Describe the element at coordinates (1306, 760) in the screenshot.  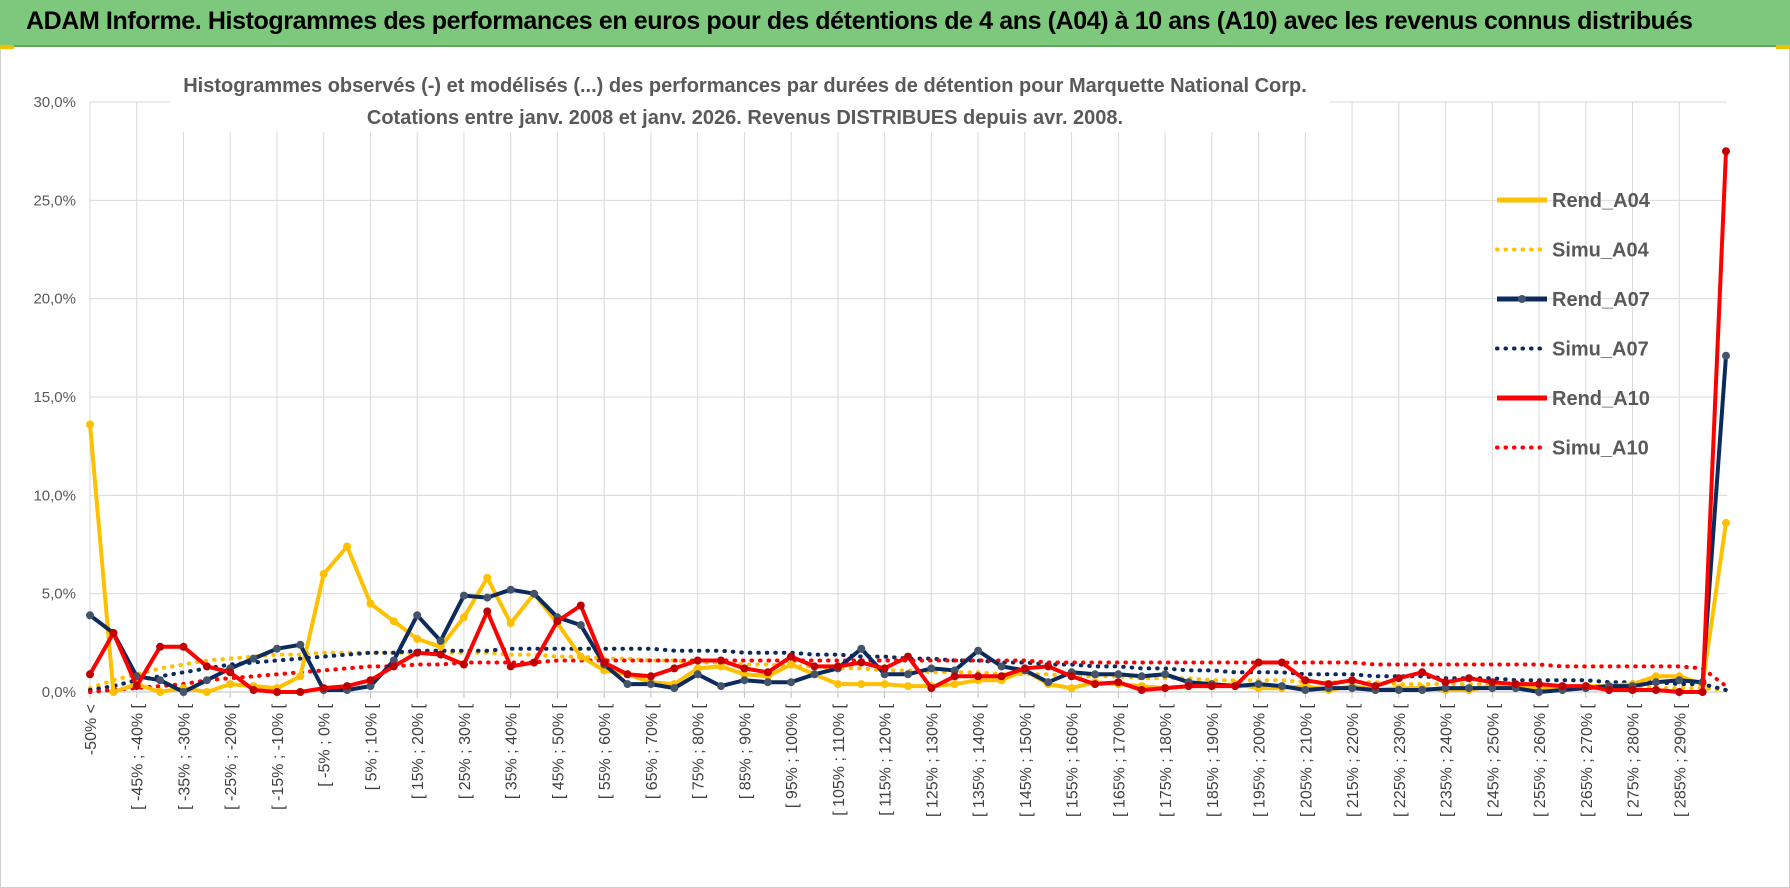
I see `x-tick-label: [ 205% ; 210% [` at that location.